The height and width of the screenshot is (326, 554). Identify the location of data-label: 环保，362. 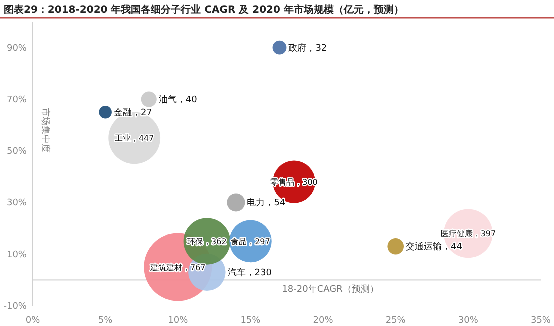
(207, 241).